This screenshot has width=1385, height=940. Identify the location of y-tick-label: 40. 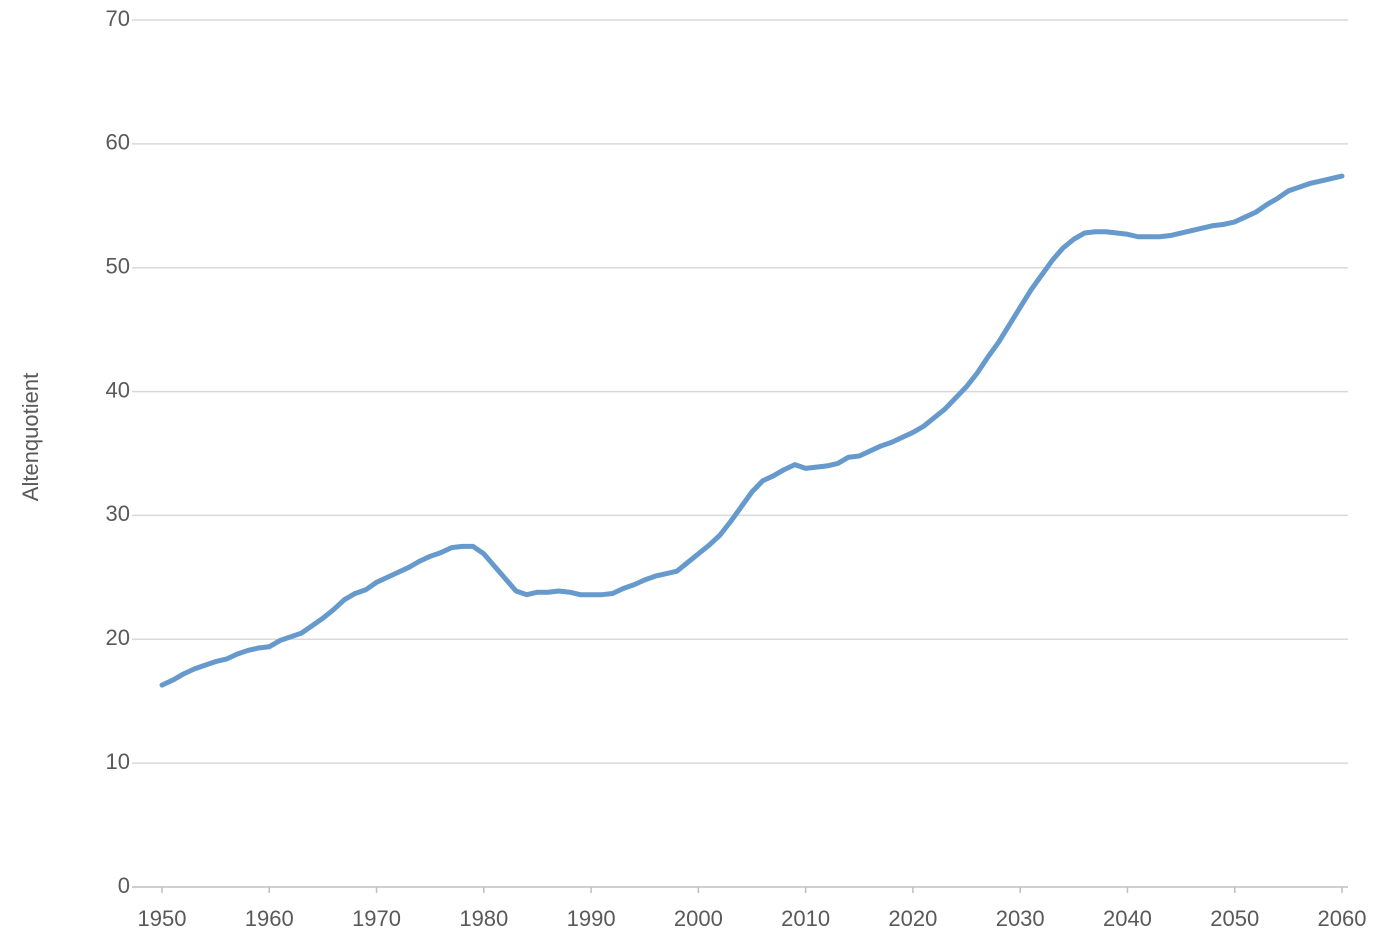
(118, 389).